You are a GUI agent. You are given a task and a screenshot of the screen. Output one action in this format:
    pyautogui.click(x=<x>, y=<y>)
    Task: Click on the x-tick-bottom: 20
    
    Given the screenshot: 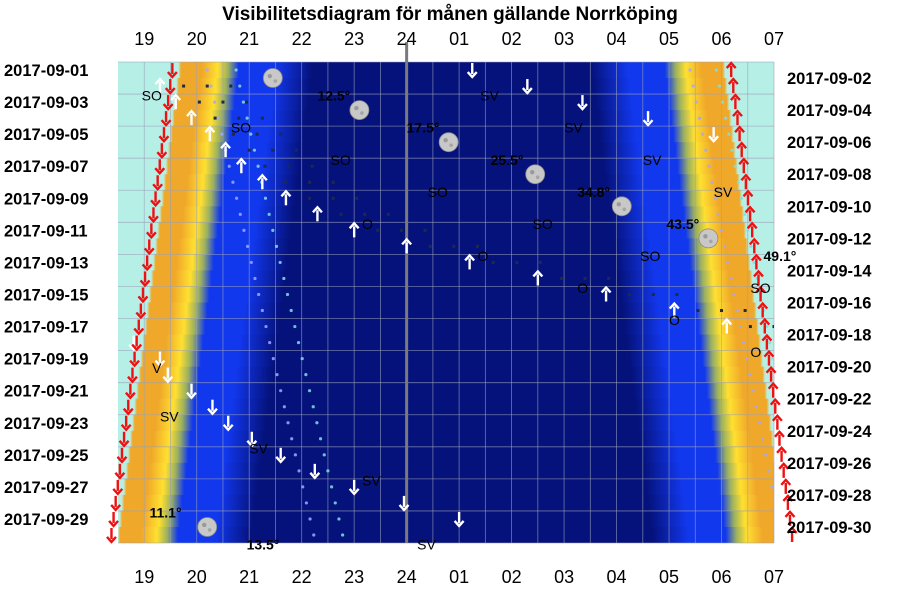 What is the action you would take?
    pyautogui.click(x=197, y=577)
    